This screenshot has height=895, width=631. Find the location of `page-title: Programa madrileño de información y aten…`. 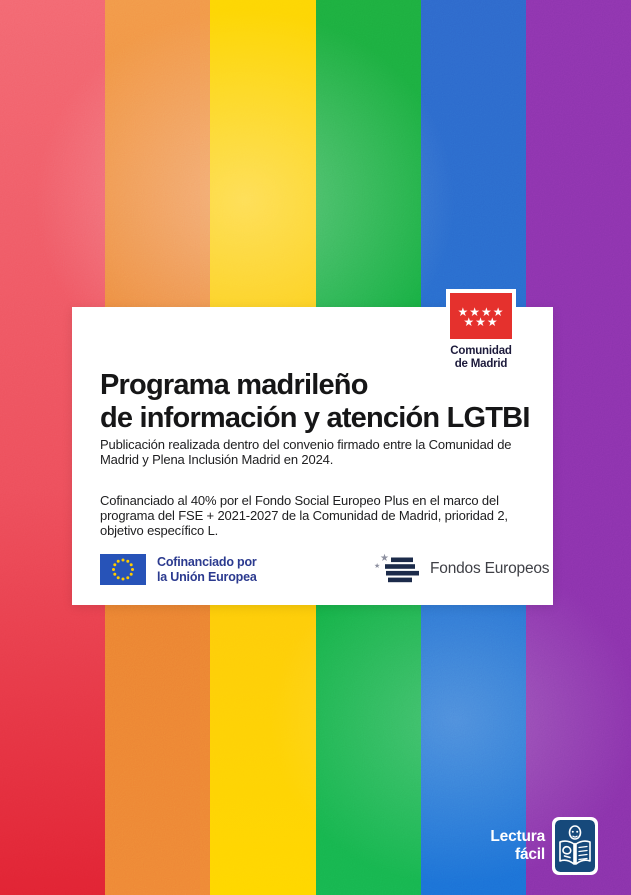

page-title: Programa madrileño de información y aten… is located at coordinates (315, 402).